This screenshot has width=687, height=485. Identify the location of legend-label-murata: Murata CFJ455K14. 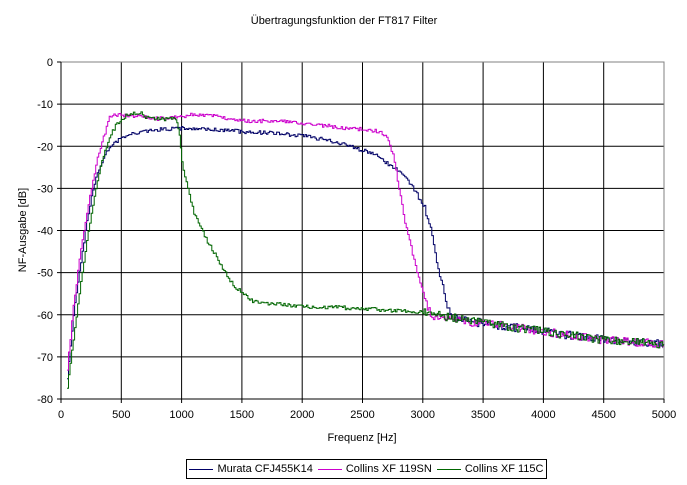
(265, 469).